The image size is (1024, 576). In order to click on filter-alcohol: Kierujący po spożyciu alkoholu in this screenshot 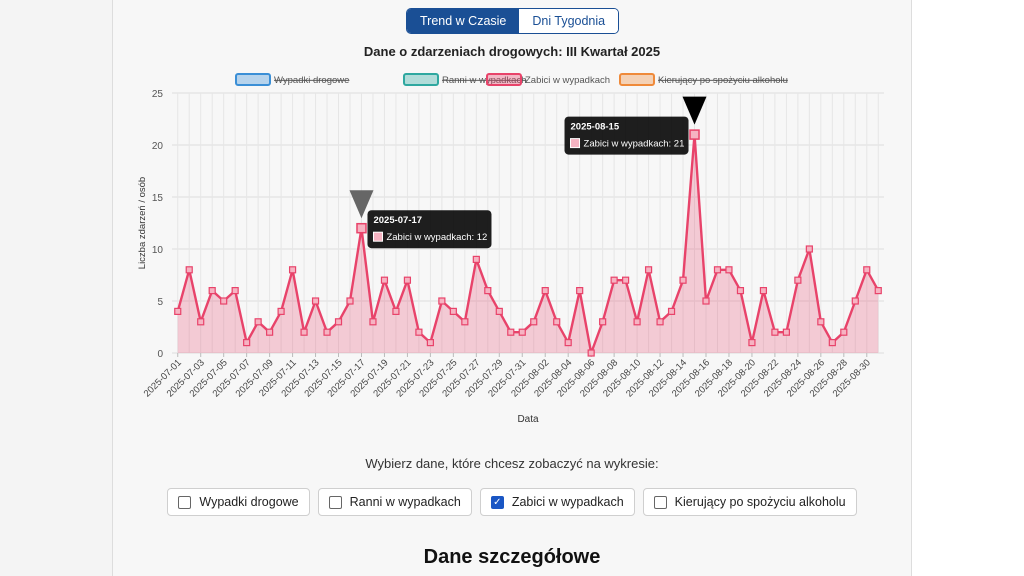, I will do `click(749, 502)`.